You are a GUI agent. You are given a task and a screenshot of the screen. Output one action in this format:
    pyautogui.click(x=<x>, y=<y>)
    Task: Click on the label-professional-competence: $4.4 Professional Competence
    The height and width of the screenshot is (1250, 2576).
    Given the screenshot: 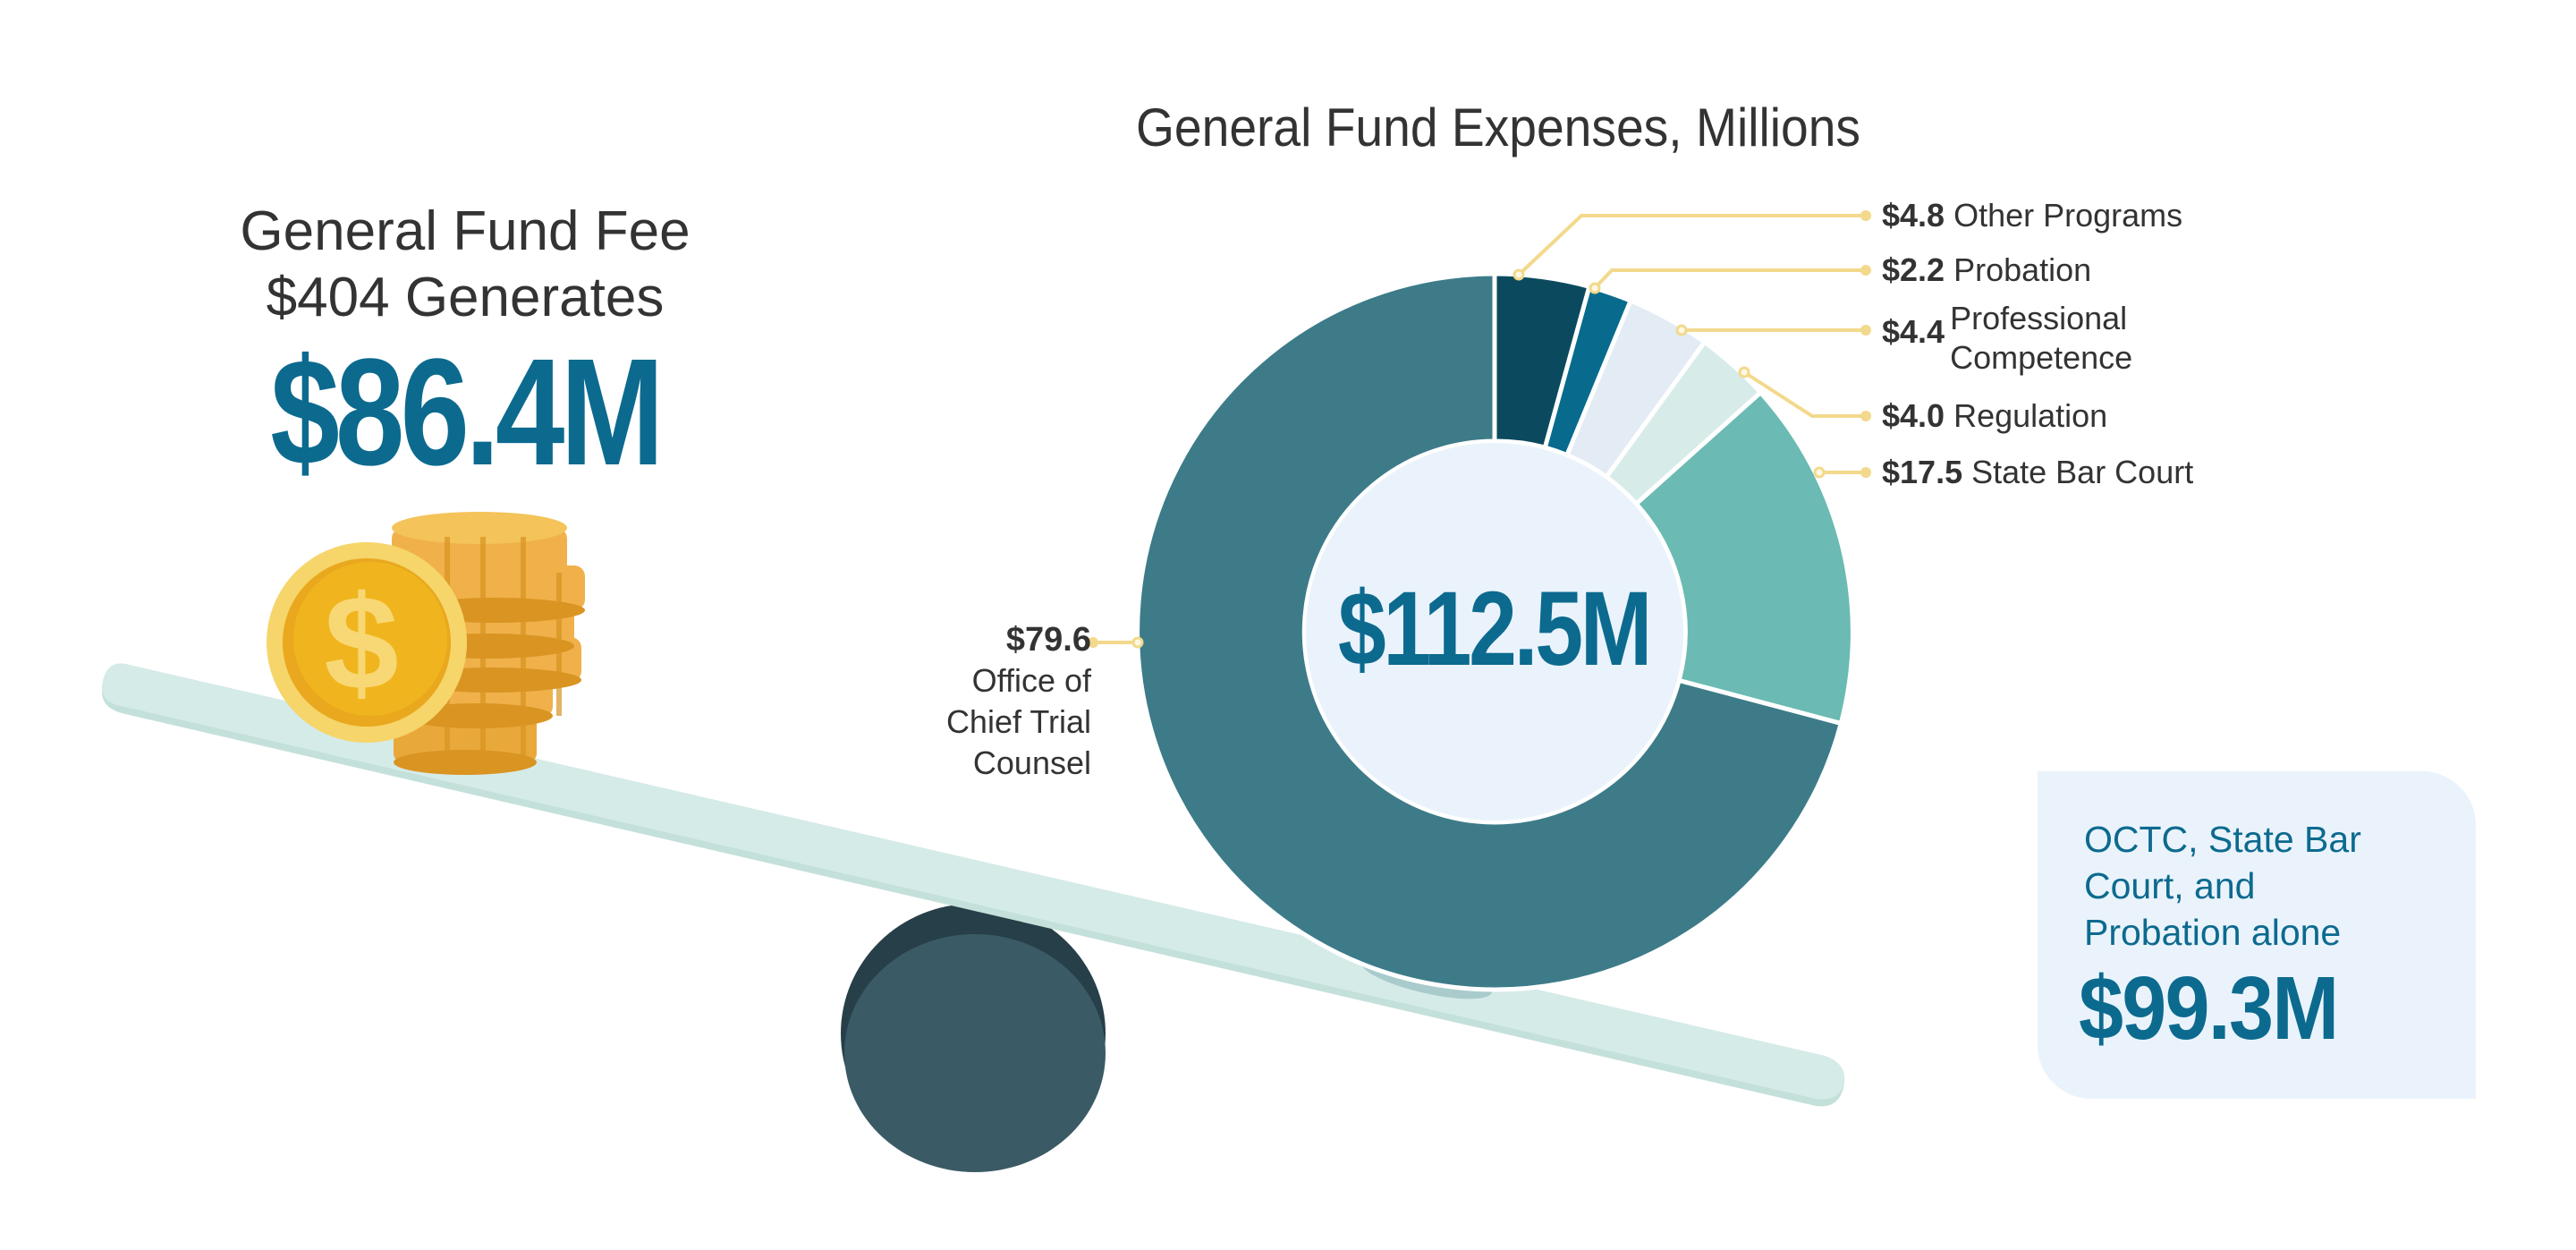 What is the action you would take?
    pyautogui.click(x=2007, y=338)
    